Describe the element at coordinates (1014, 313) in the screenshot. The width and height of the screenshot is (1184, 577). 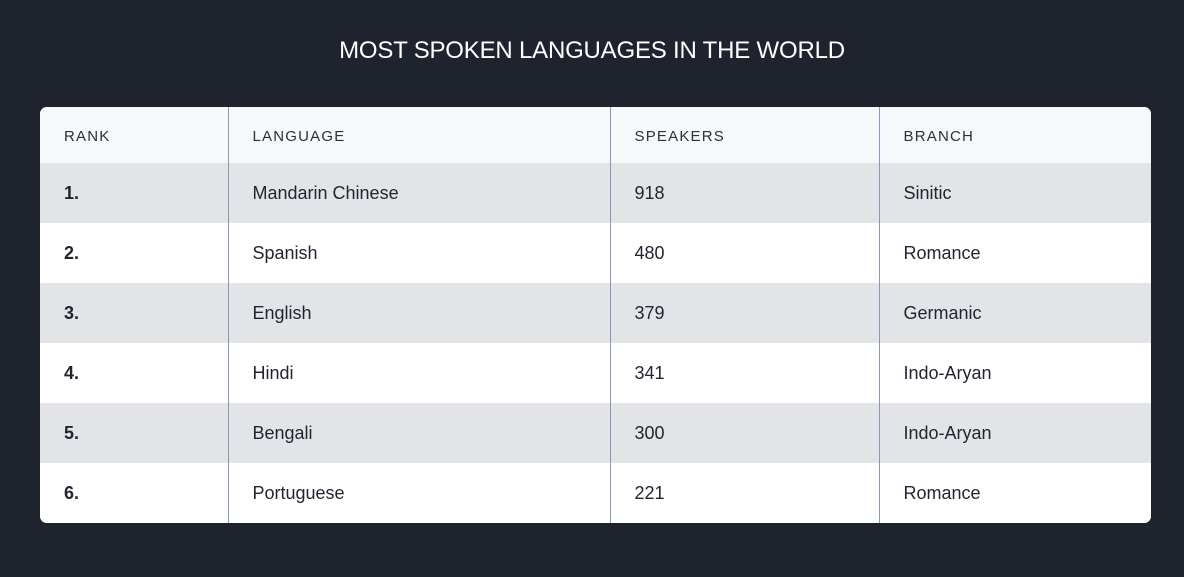
I see `cell-branch: Germanic` at that location.